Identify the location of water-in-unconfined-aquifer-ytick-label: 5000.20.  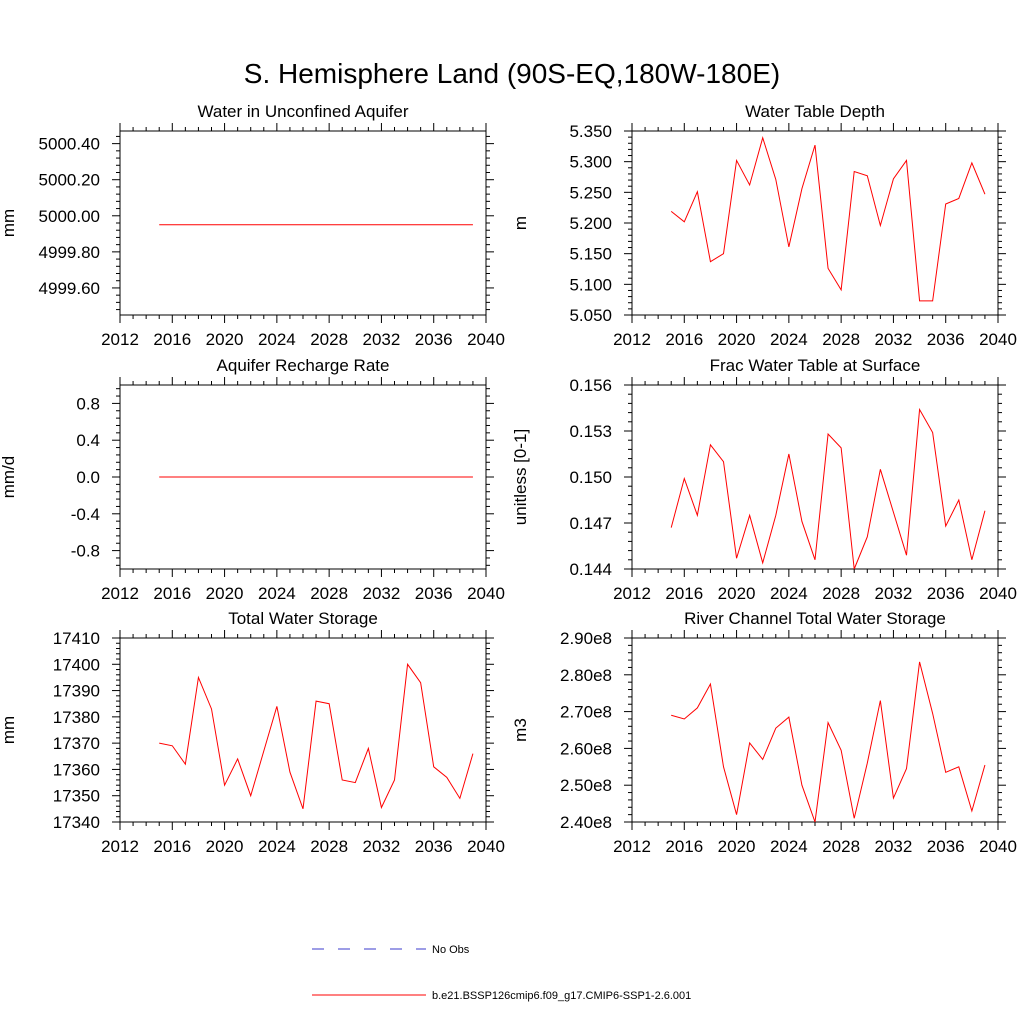
(69, 180).